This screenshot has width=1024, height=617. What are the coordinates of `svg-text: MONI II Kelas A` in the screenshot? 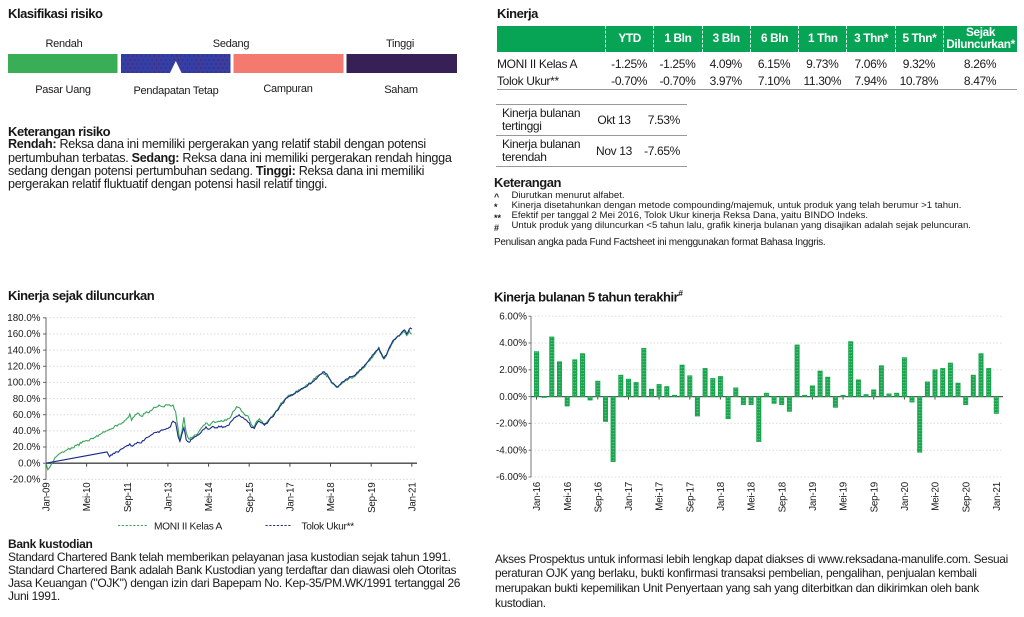 It's located at (188, 526).